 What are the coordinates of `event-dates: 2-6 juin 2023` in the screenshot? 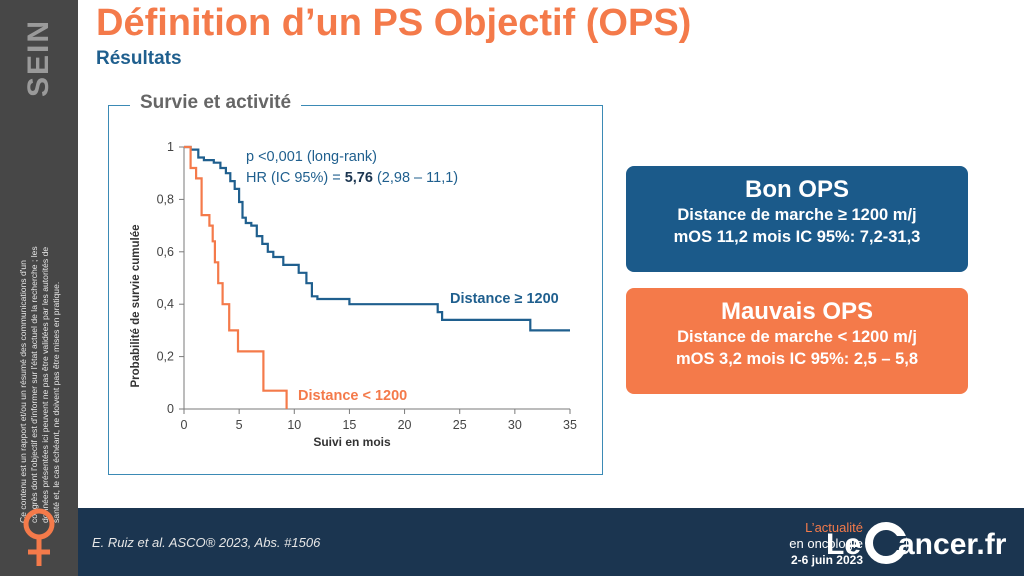 It's located at (826, 560).